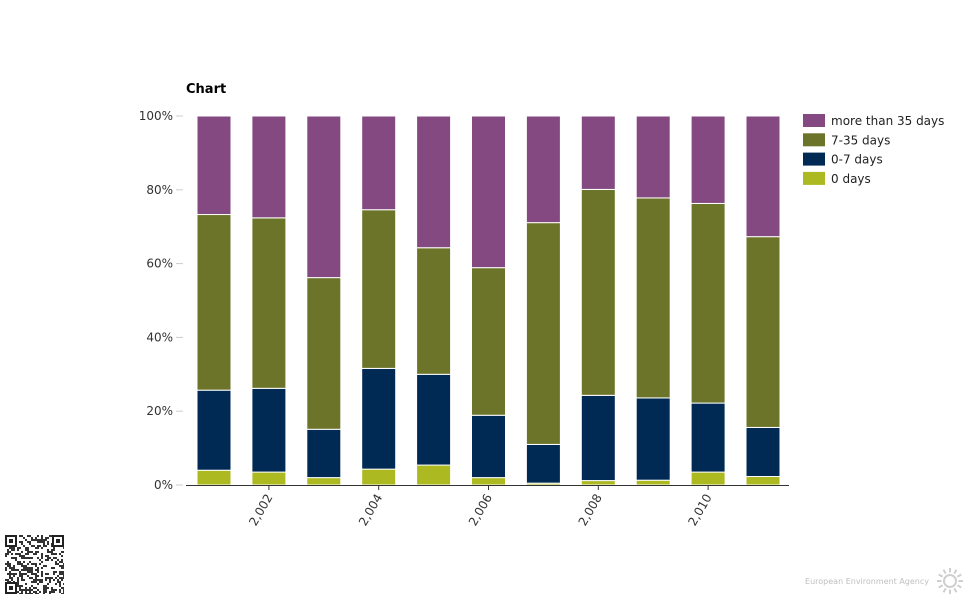 The image size is (975, 600). I want to click on y-tick-label: 100%, so click(156, 116).